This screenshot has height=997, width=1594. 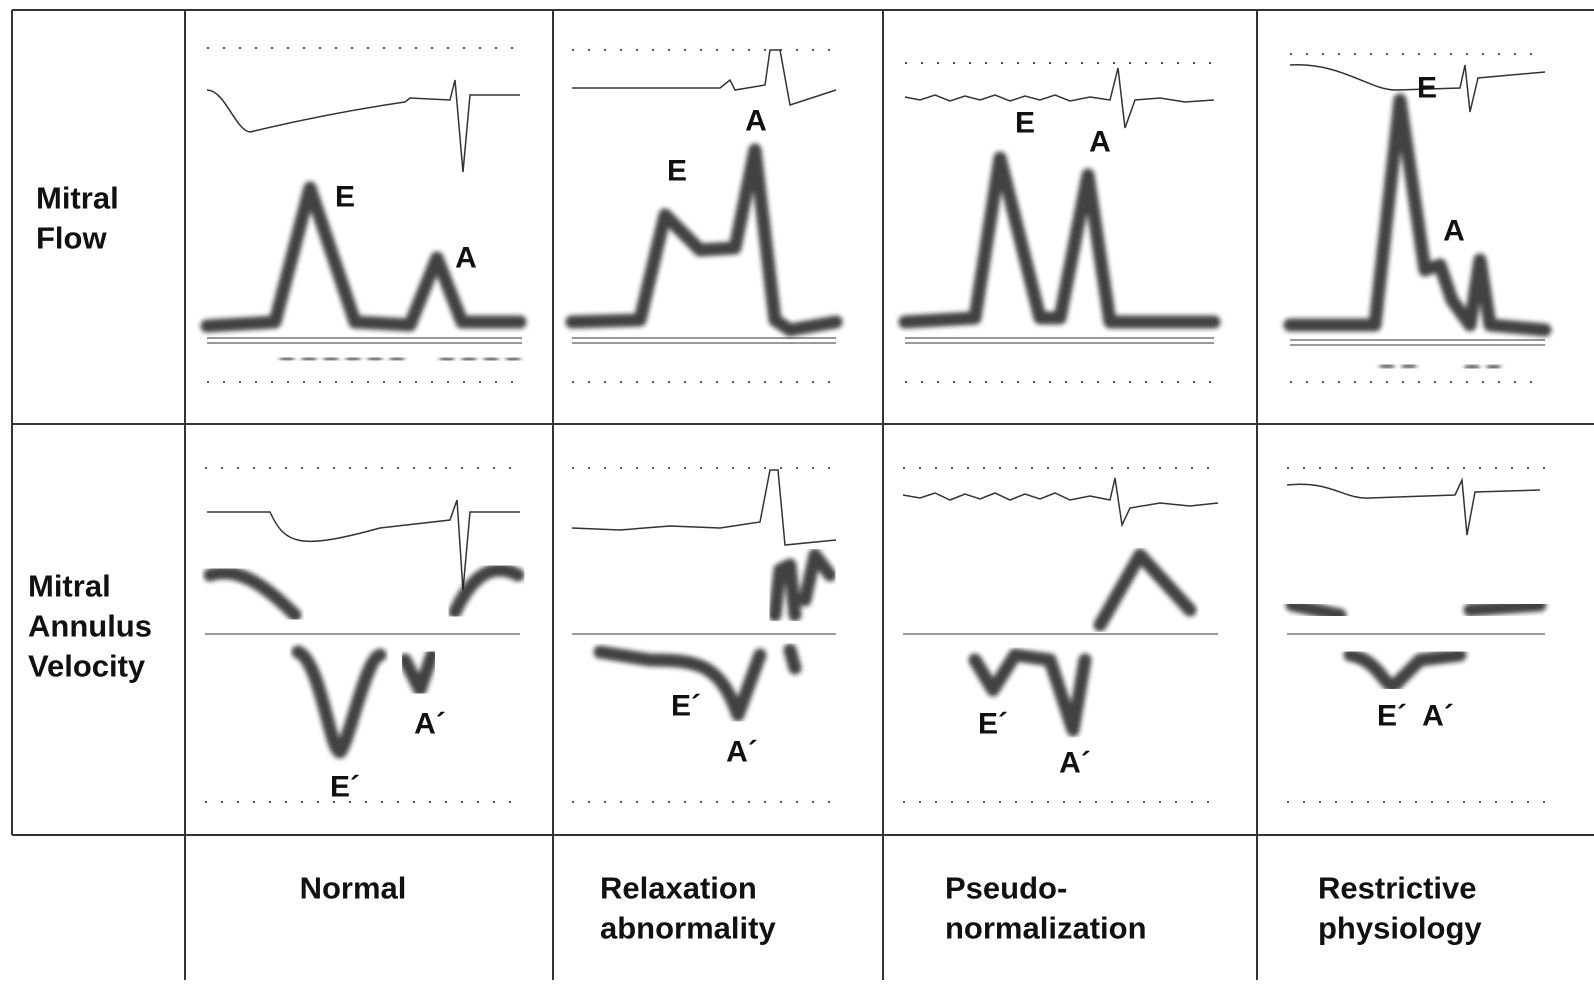 What do you see at coordinates (1400, 928) in the screenshot?
I see `column-label: physiology` at bounding box center [1400, 928].